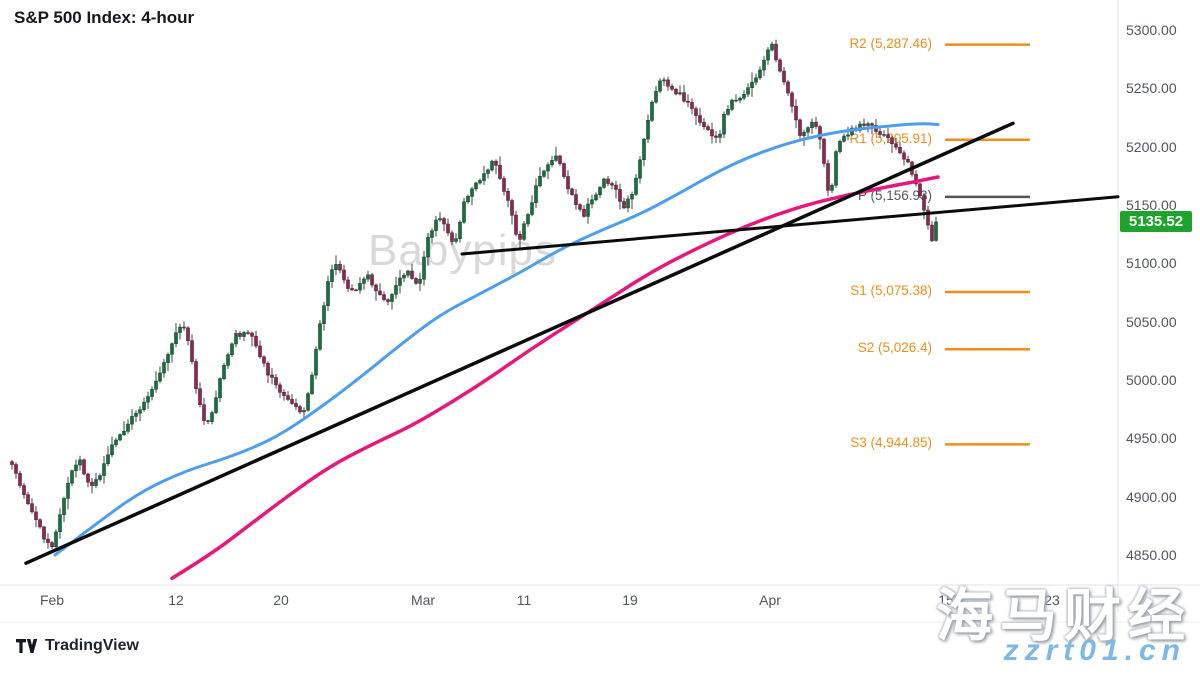 The width and height of the screenshot is (1200, 675). I want to click on pivot-label-S2: S2 (5,026.4), so click(894, 348).